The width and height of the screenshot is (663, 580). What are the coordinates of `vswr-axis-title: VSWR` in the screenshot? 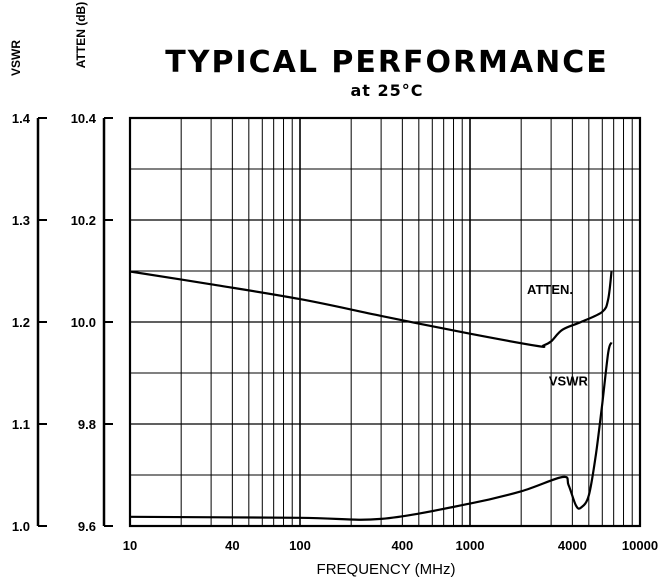 It's located at (16, 58).